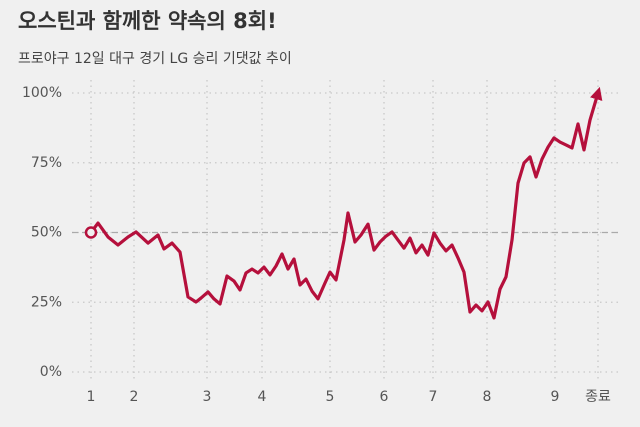 Image resolution: width=640 pixels, height=427 pixels. What do you see at coordinates (91, 232) in the screenshot?
I see `start-marker` at bounding box center [91, 232].